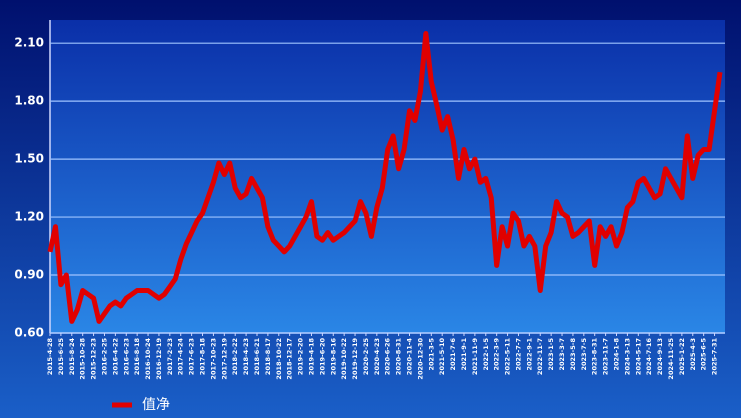 Image resolution: width=741 pixels, height=418 pixels. What do you see at coordinates (156, 405) in the screenshot?
I see `legend-label: 值净` at bounding box center [156, 405].